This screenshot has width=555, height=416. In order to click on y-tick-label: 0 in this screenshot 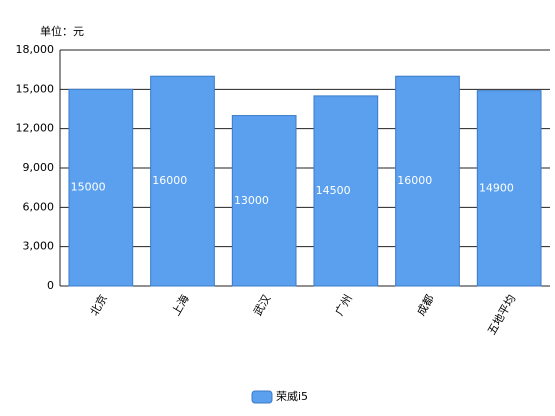, I will do `click(50, 285)`.